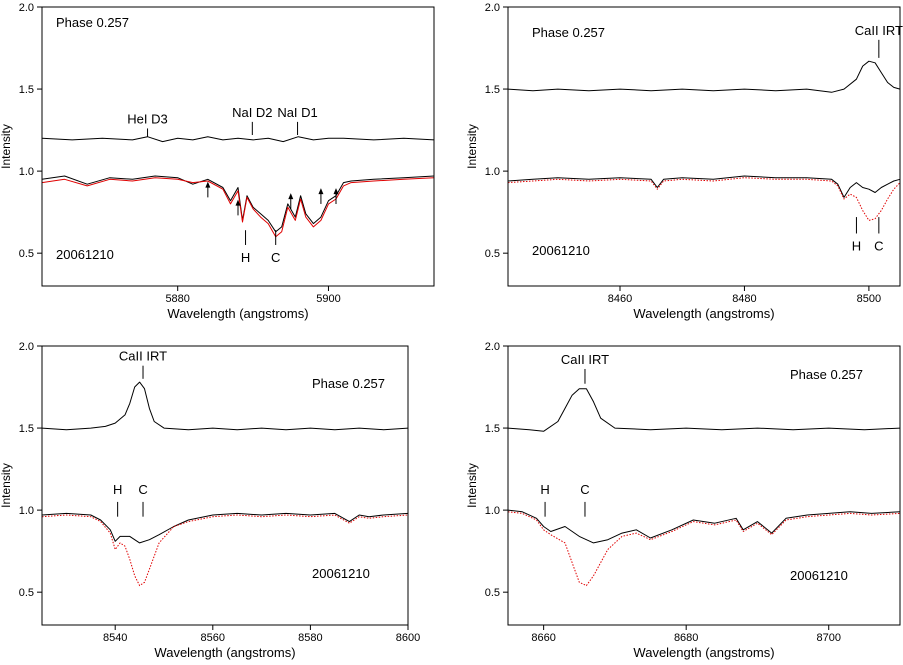  I want to click on chart-3-x-tick-label-1: 8680, so click(686, 638).